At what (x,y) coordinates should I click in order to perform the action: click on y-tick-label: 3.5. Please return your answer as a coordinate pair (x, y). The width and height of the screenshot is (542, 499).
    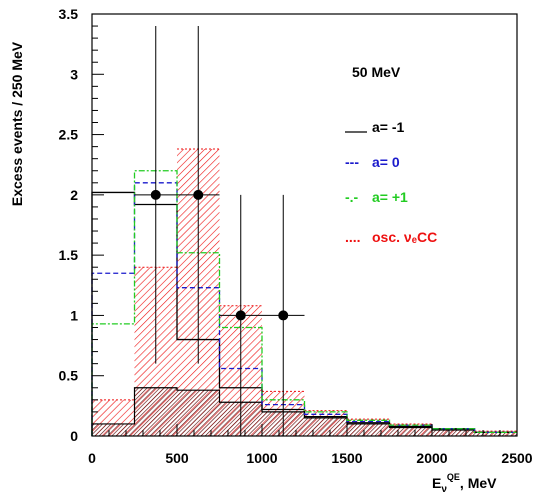
    Looking at the image, I should click on (69, 14).